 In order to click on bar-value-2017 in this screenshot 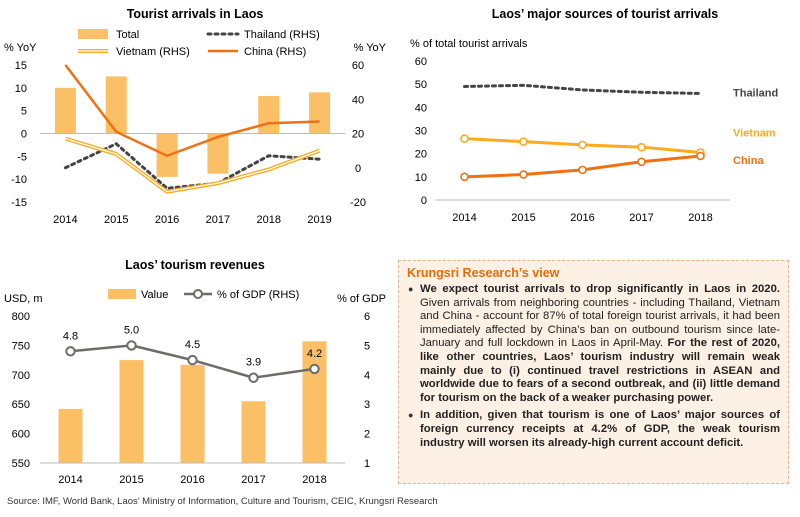, I will do `click(253, 432)`.